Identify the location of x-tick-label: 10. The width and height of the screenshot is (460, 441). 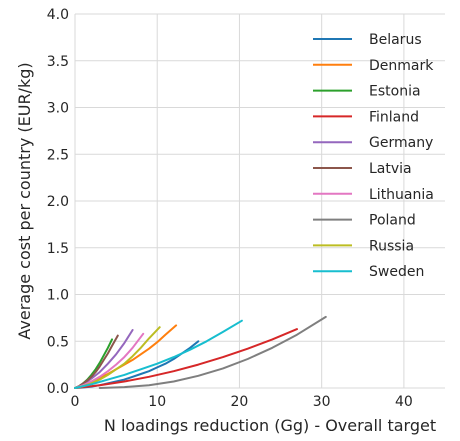
(157, 402).